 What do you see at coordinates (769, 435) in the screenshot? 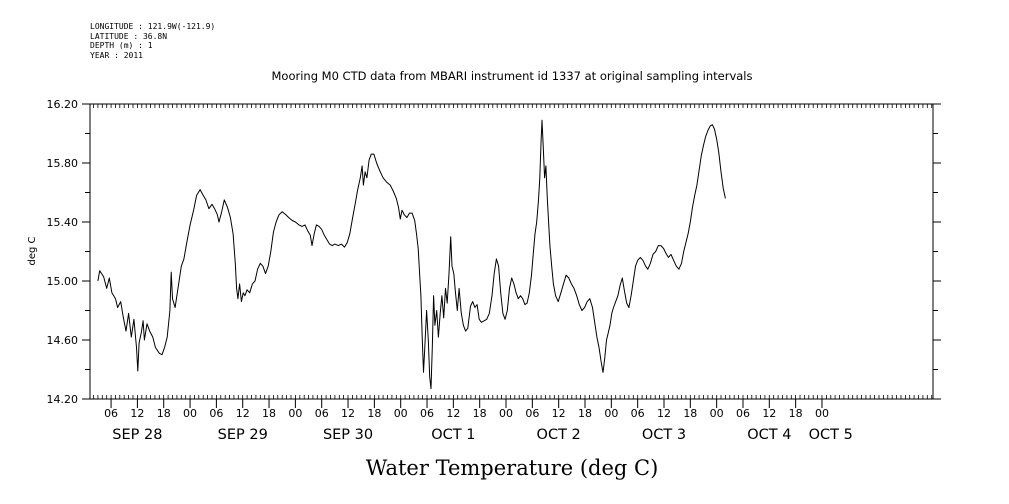
I see `x-day-label: OCT 4` at bounding box center [769, 435].